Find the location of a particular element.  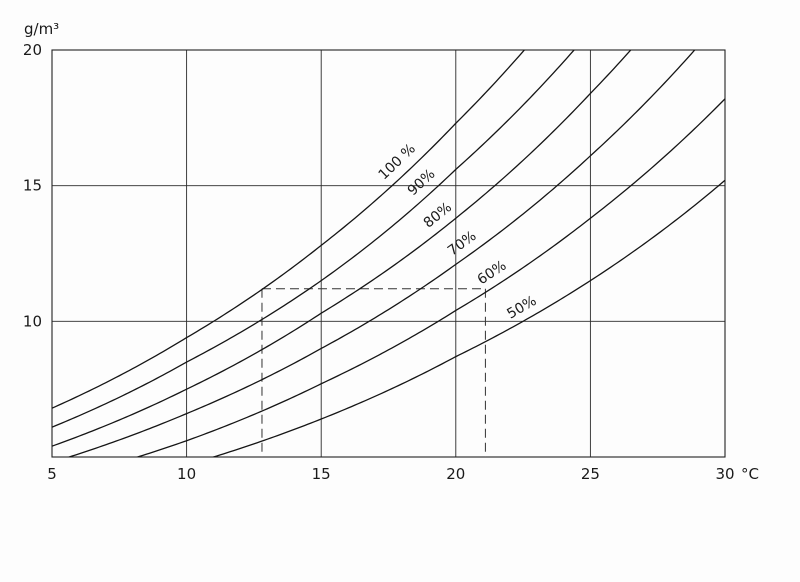

curve-label-5: 60% is located at coordinates (492, 273).